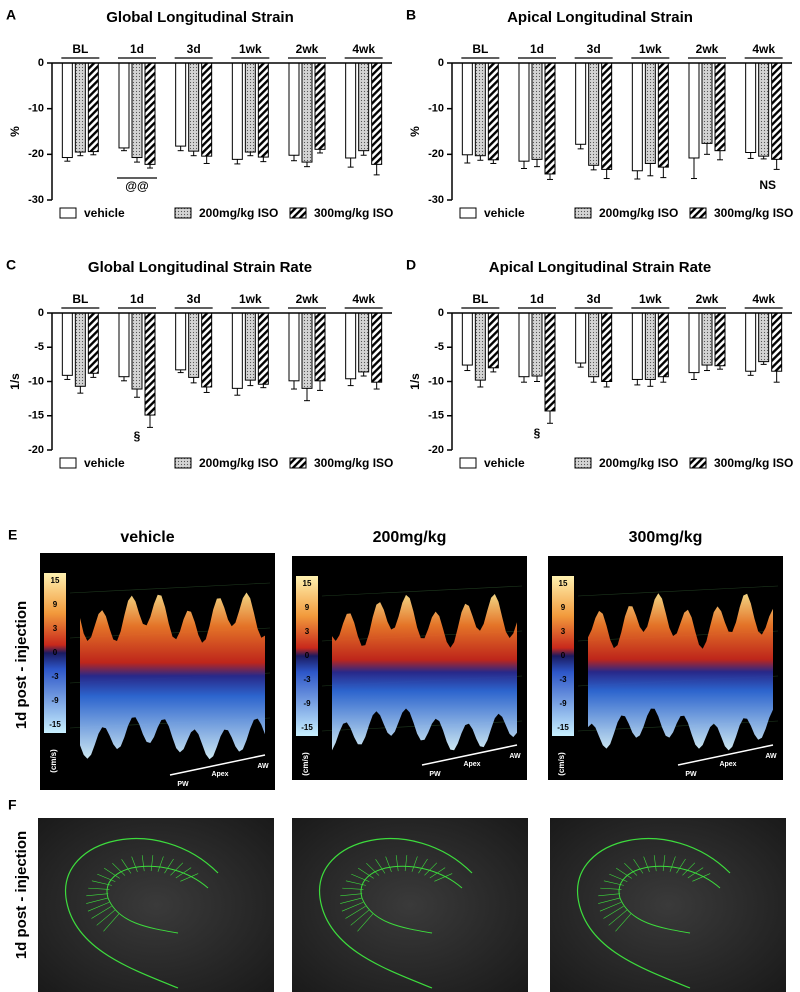  I want to click on y-tick-label: -30, so click(436, 200).